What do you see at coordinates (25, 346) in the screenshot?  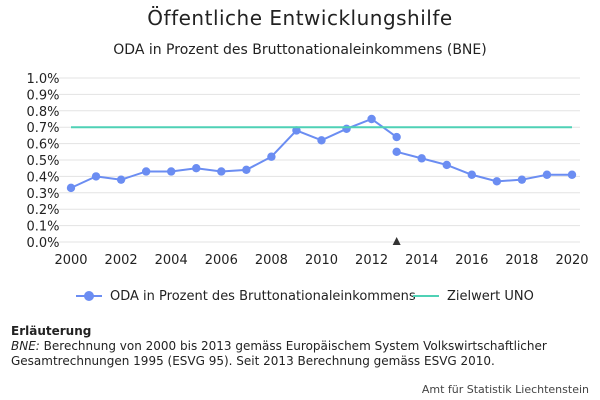 I see `note-term: BNE:` at bounding box center [25, 346].